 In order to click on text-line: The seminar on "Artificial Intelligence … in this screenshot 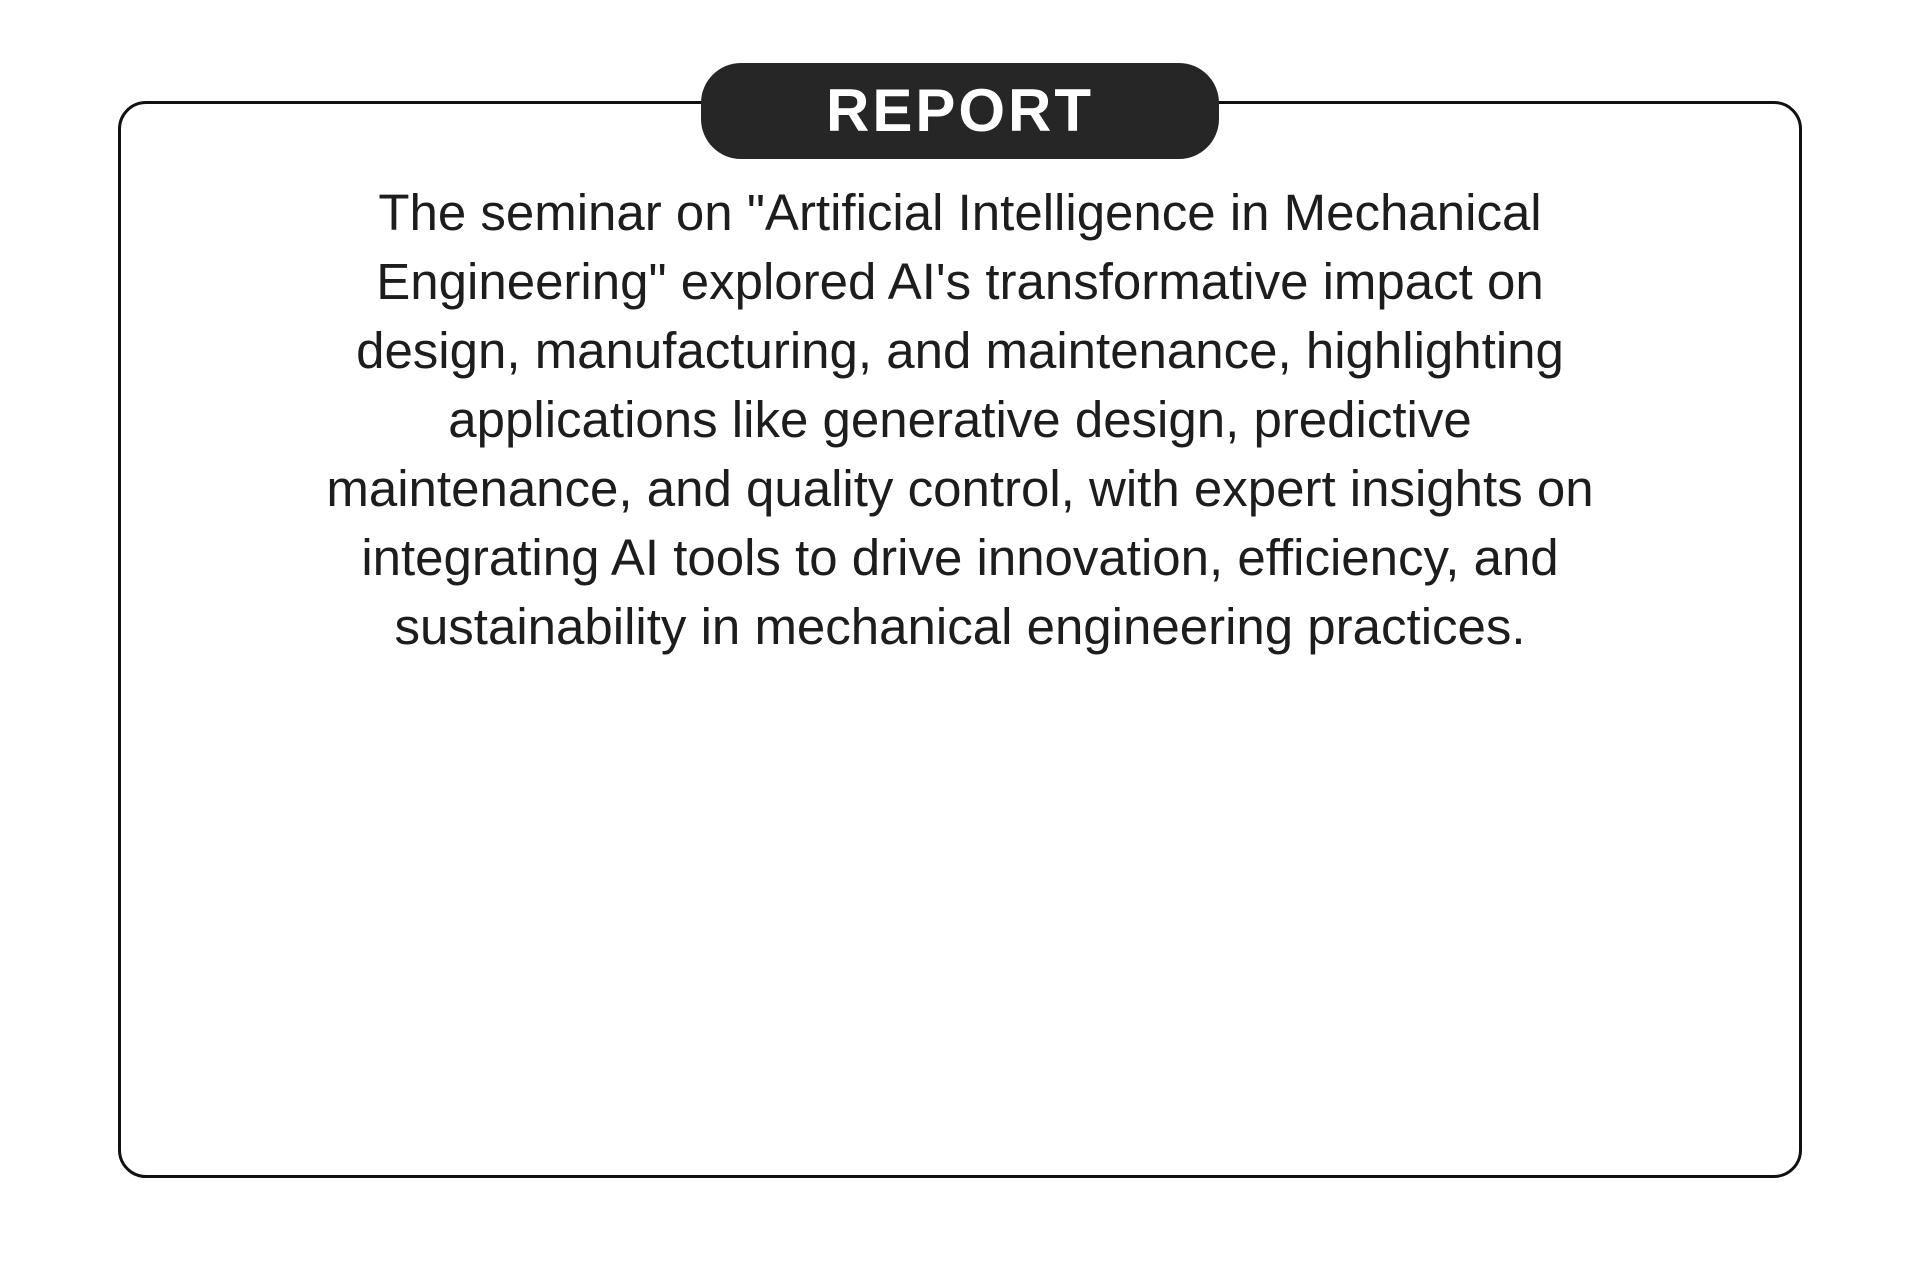, I will do `click(960, 212)`.